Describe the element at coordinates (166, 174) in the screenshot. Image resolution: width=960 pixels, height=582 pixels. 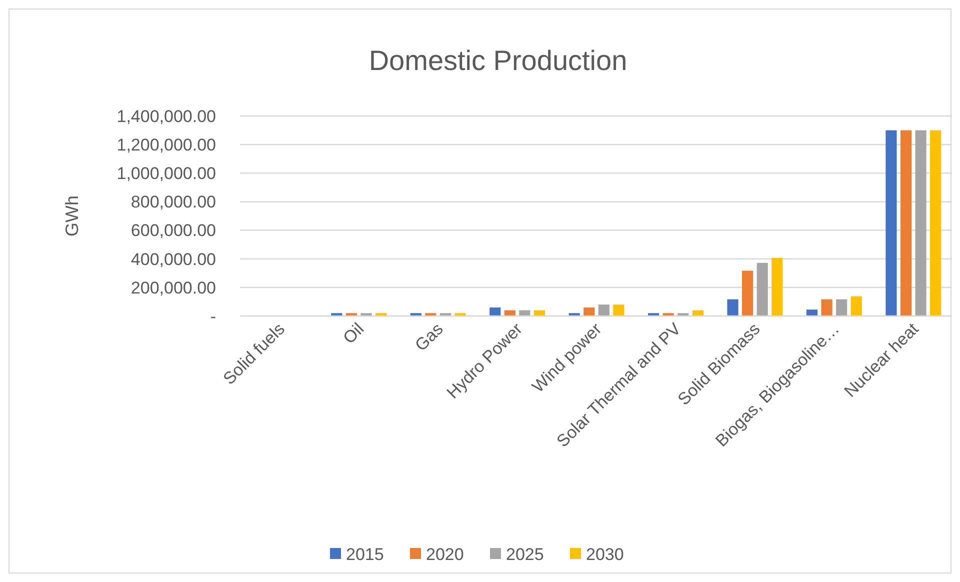
I see `y-tick-label: 1,000,000.00` at that location.